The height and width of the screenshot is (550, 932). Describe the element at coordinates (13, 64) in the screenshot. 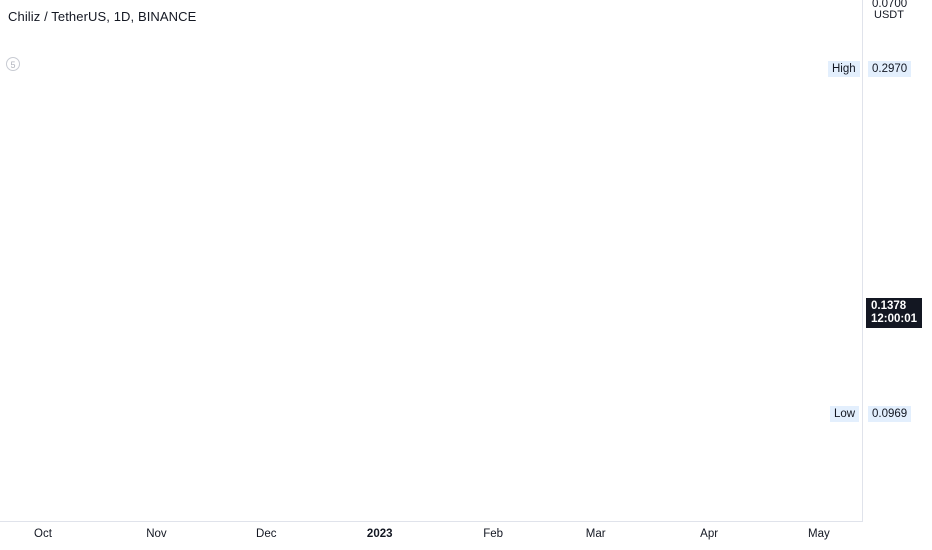

I see `wave-count-badge: 5` at that location.